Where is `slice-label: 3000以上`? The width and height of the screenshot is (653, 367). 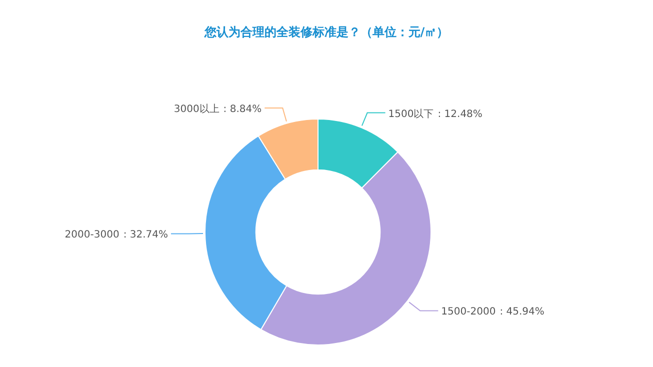
slice-label: 3000以上 is located at coordinates (197, 108).